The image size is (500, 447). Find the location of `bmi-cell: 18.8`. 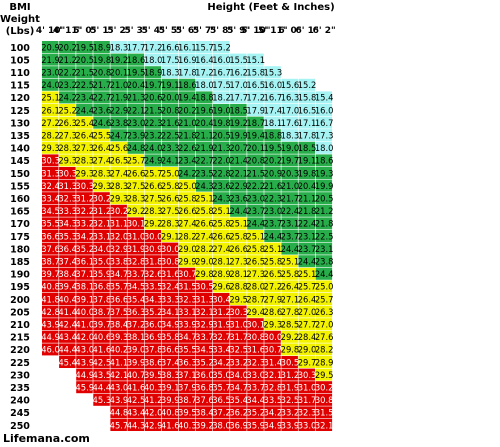

bmi-cell: 18.8 is located at coordinates (204, 97).